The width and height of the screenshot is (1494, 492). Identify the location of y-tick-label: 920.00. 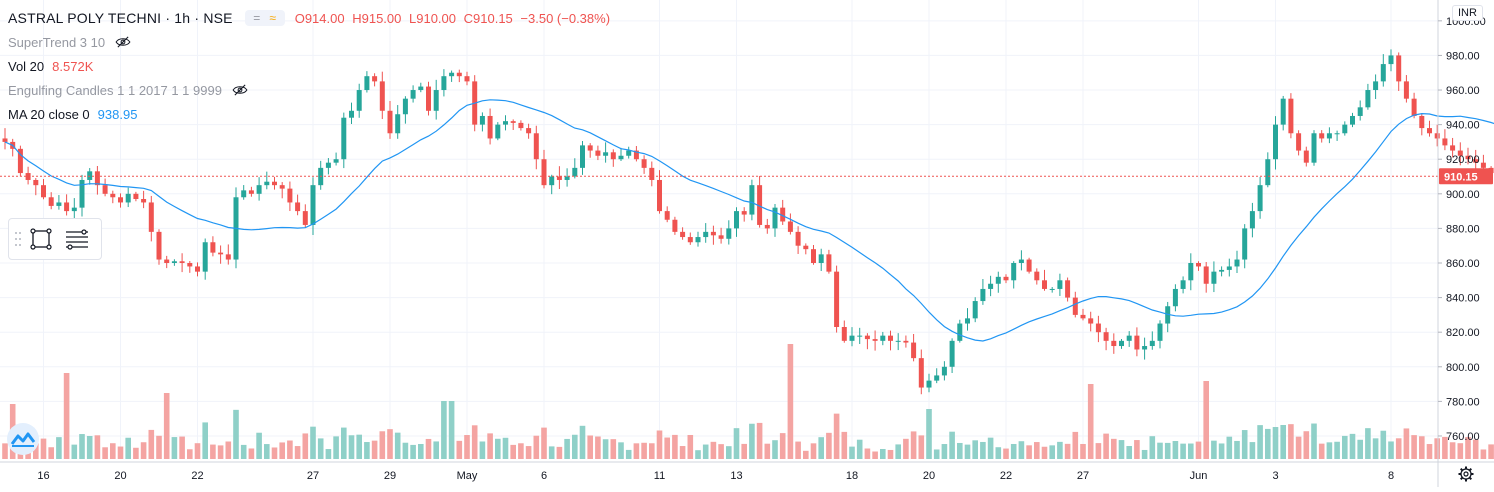
(1463, 160).